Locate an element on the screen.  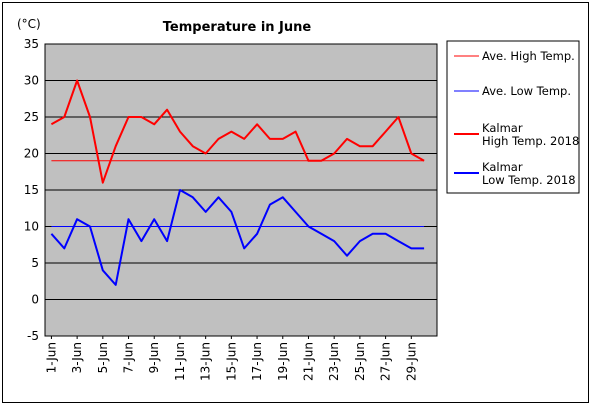
x-tick-label: 15-Jun is located at coordinates (231, 361).